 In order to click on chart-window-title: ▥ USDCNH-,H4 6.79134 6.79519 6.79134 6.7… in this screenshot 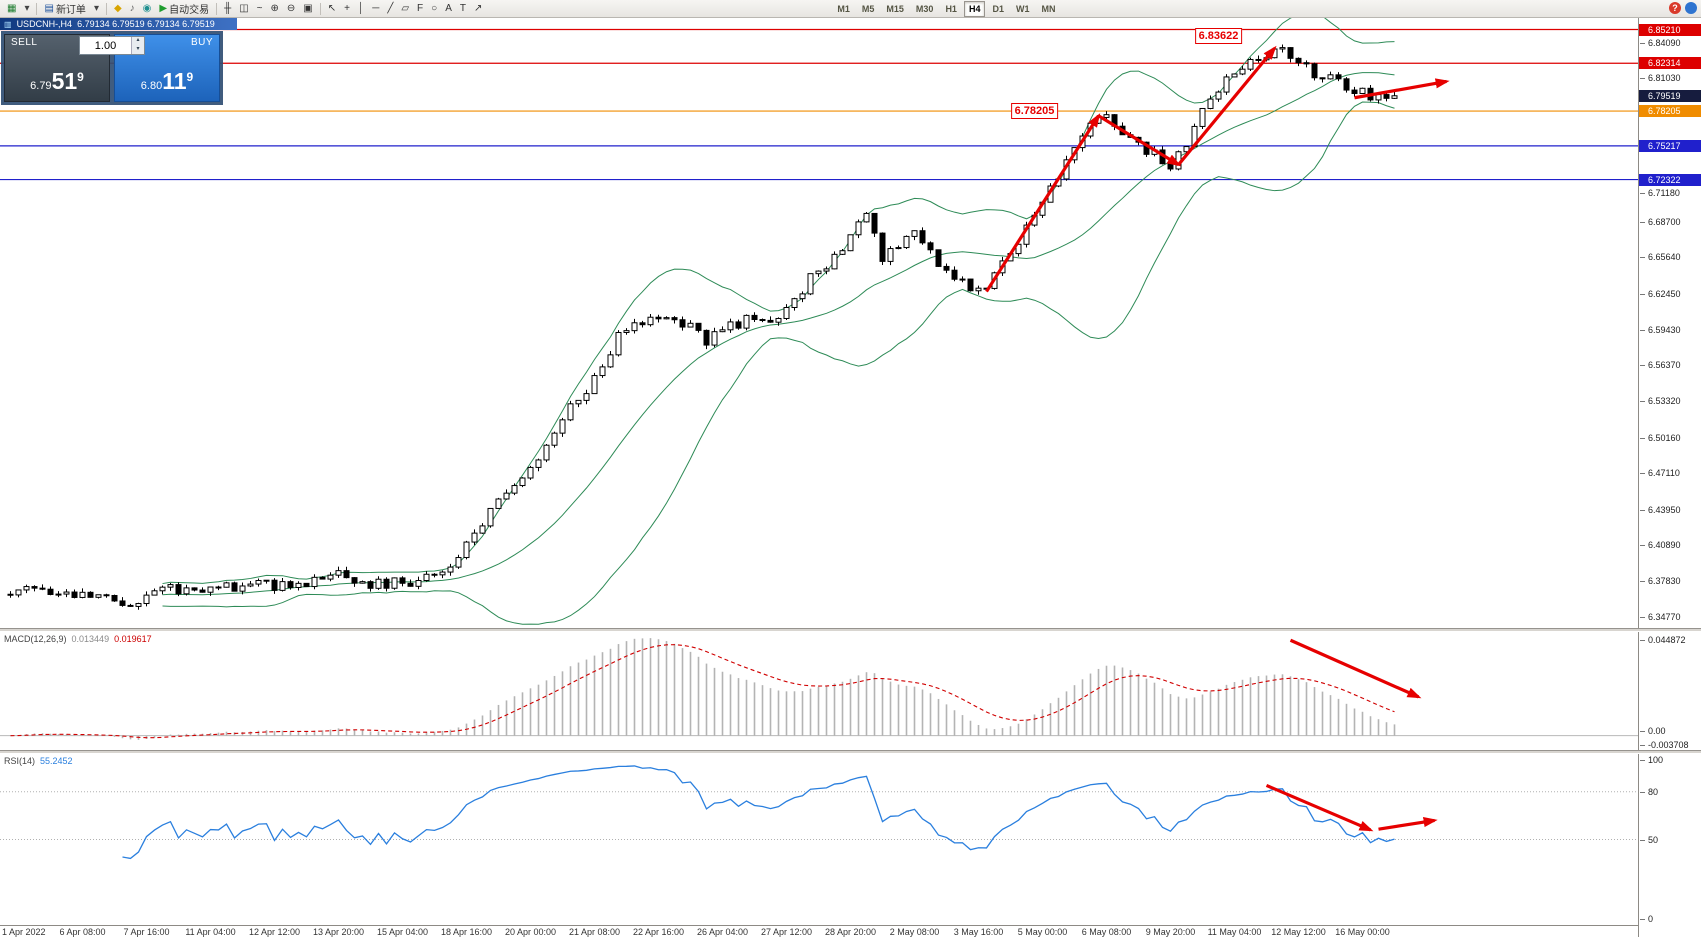, I will do `click(118, 24)`.